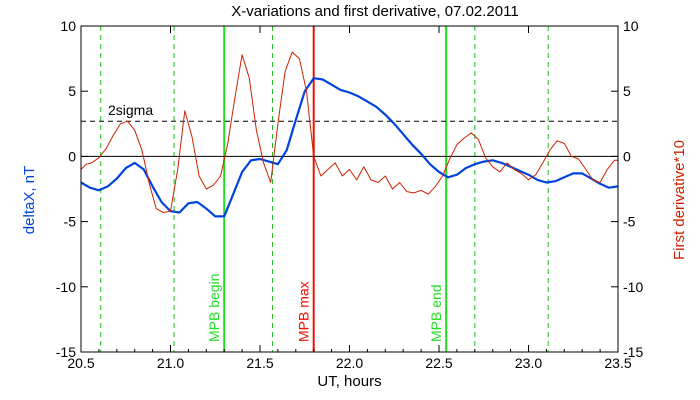 The height and width of the screenshot is (400, 700). What do you see at coordinates (627, 91) in the screenshot?
I see `y2-tick-label: 5` at bounding box center [627, 91].